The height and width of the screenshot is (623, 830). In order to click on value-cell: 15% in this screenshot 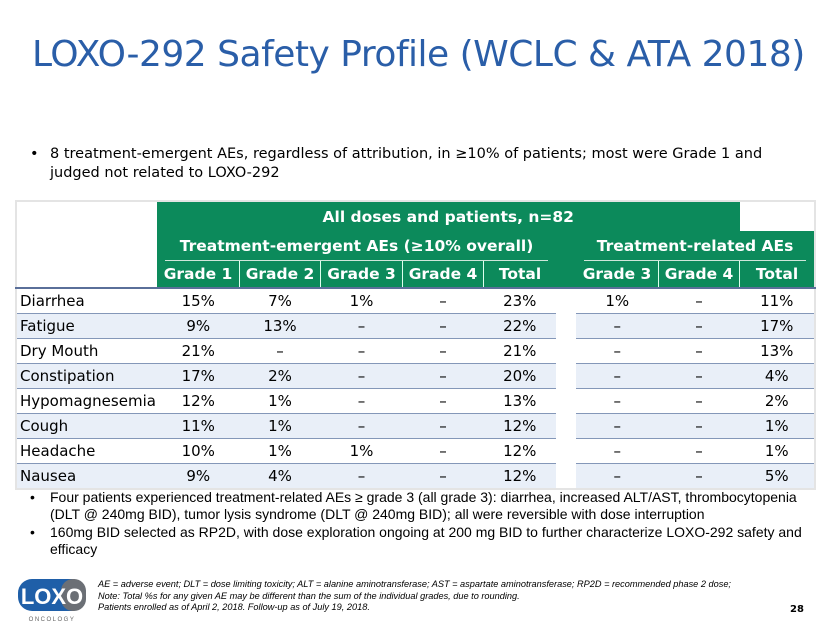, I will do `click(198, 301)`.